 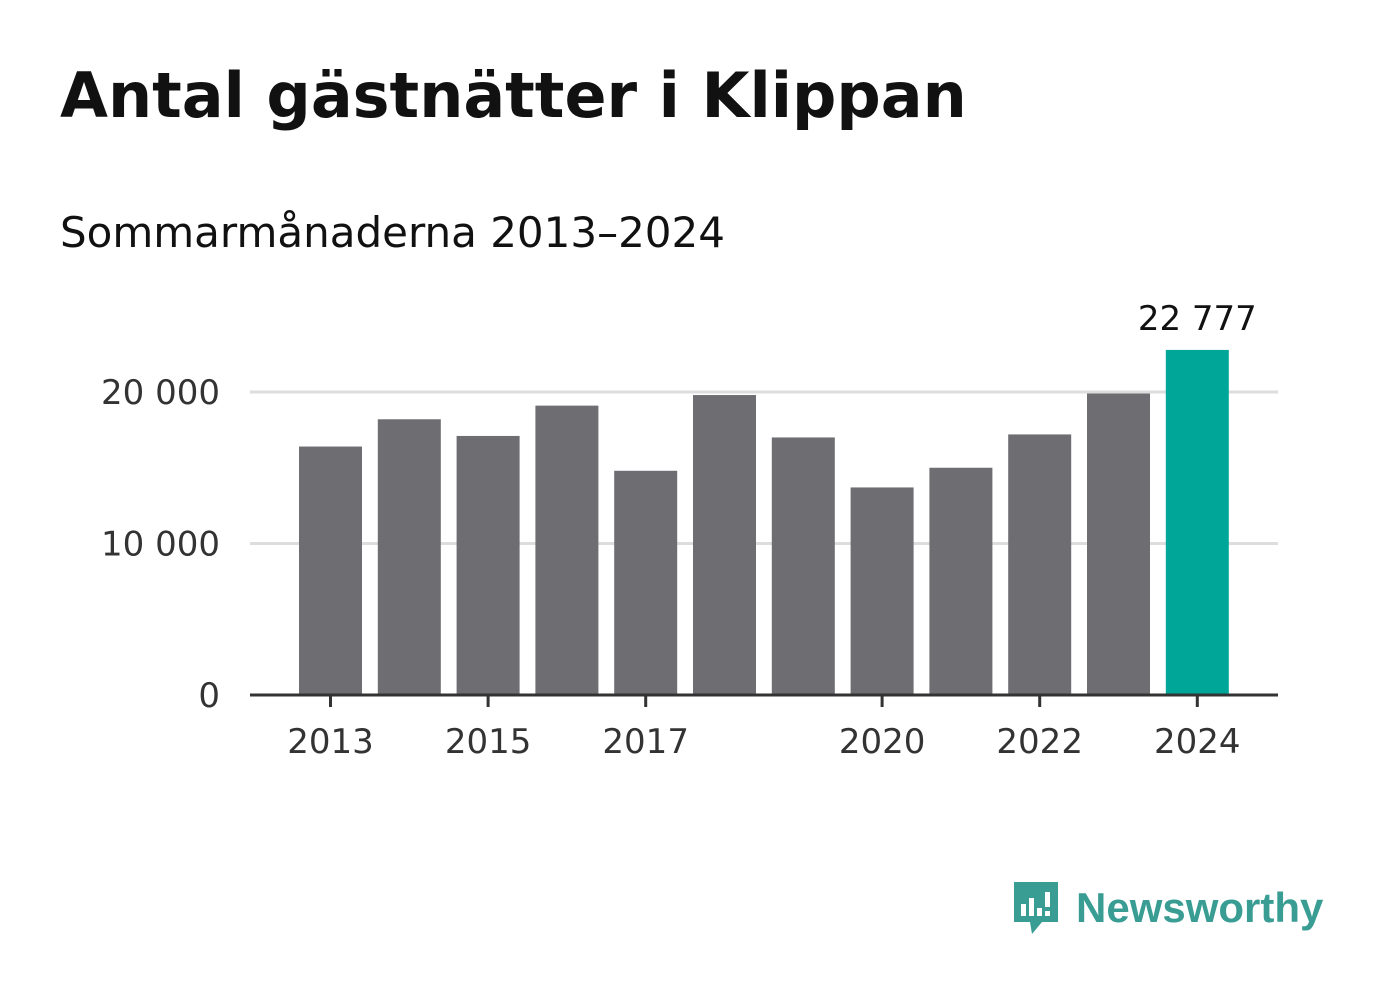 I want to click on chart-subtitle: Sommarmånaderna 2013–2024, so click(x=392, y=232).